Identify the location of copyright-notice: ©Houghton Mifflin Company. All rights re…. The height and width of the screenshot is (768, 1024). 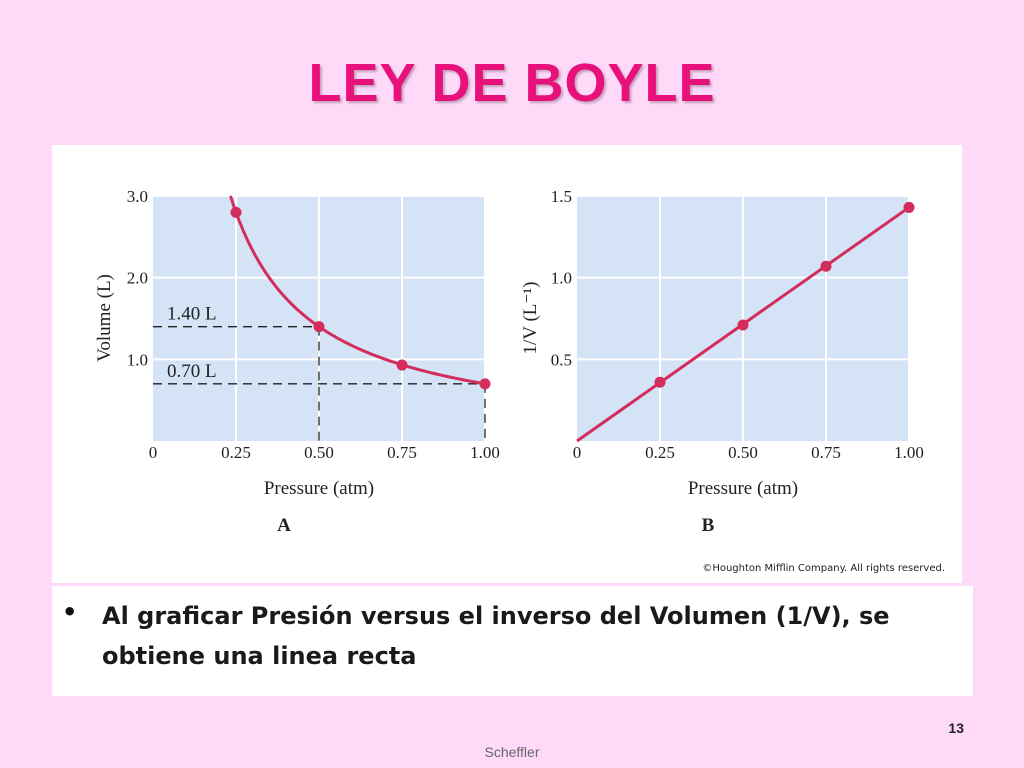
(823, 568).